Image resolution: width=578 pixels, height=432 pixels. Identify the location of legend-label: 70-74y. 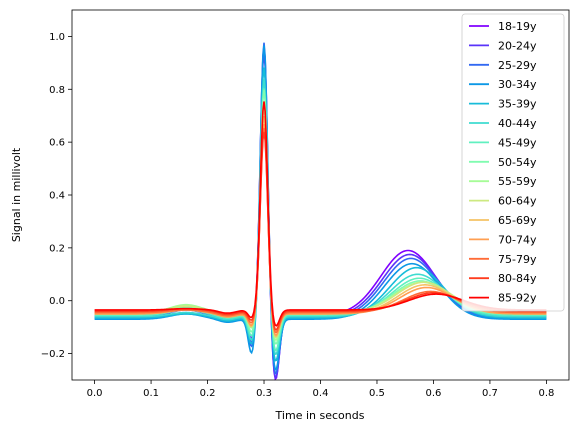
(517, 239).